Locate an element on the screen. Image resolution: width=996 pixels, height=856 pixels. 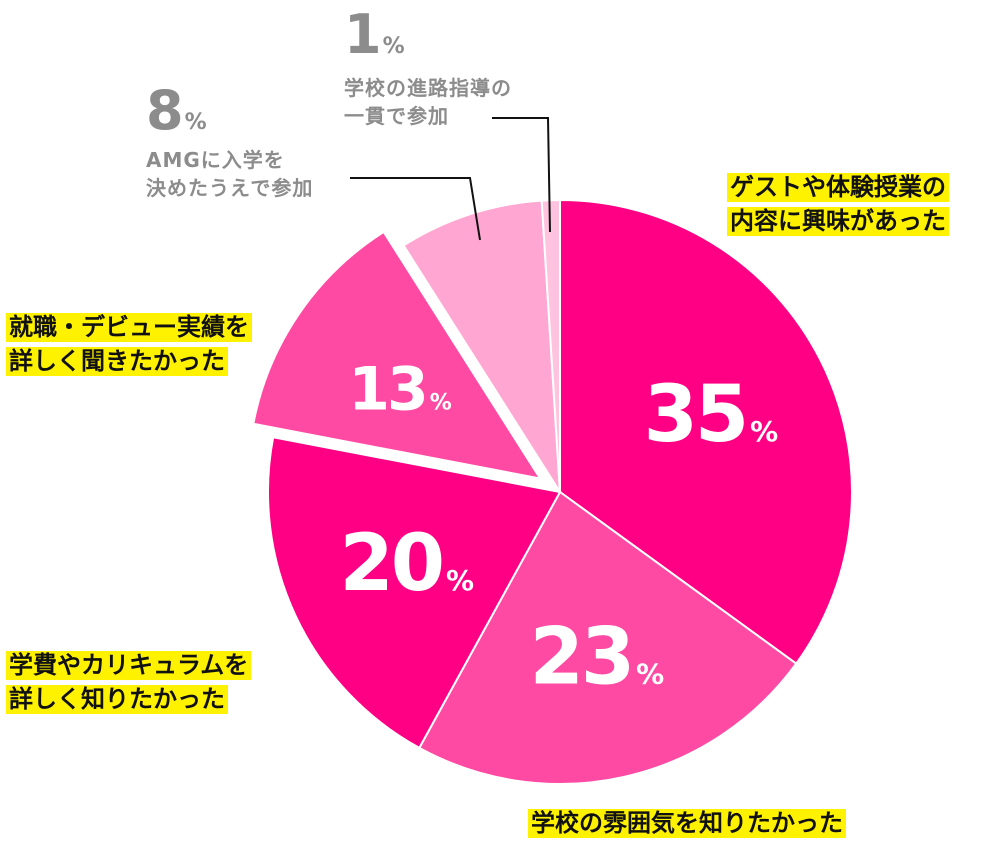
slice-value-4-number: 8 is located at coordinates (165, 110).